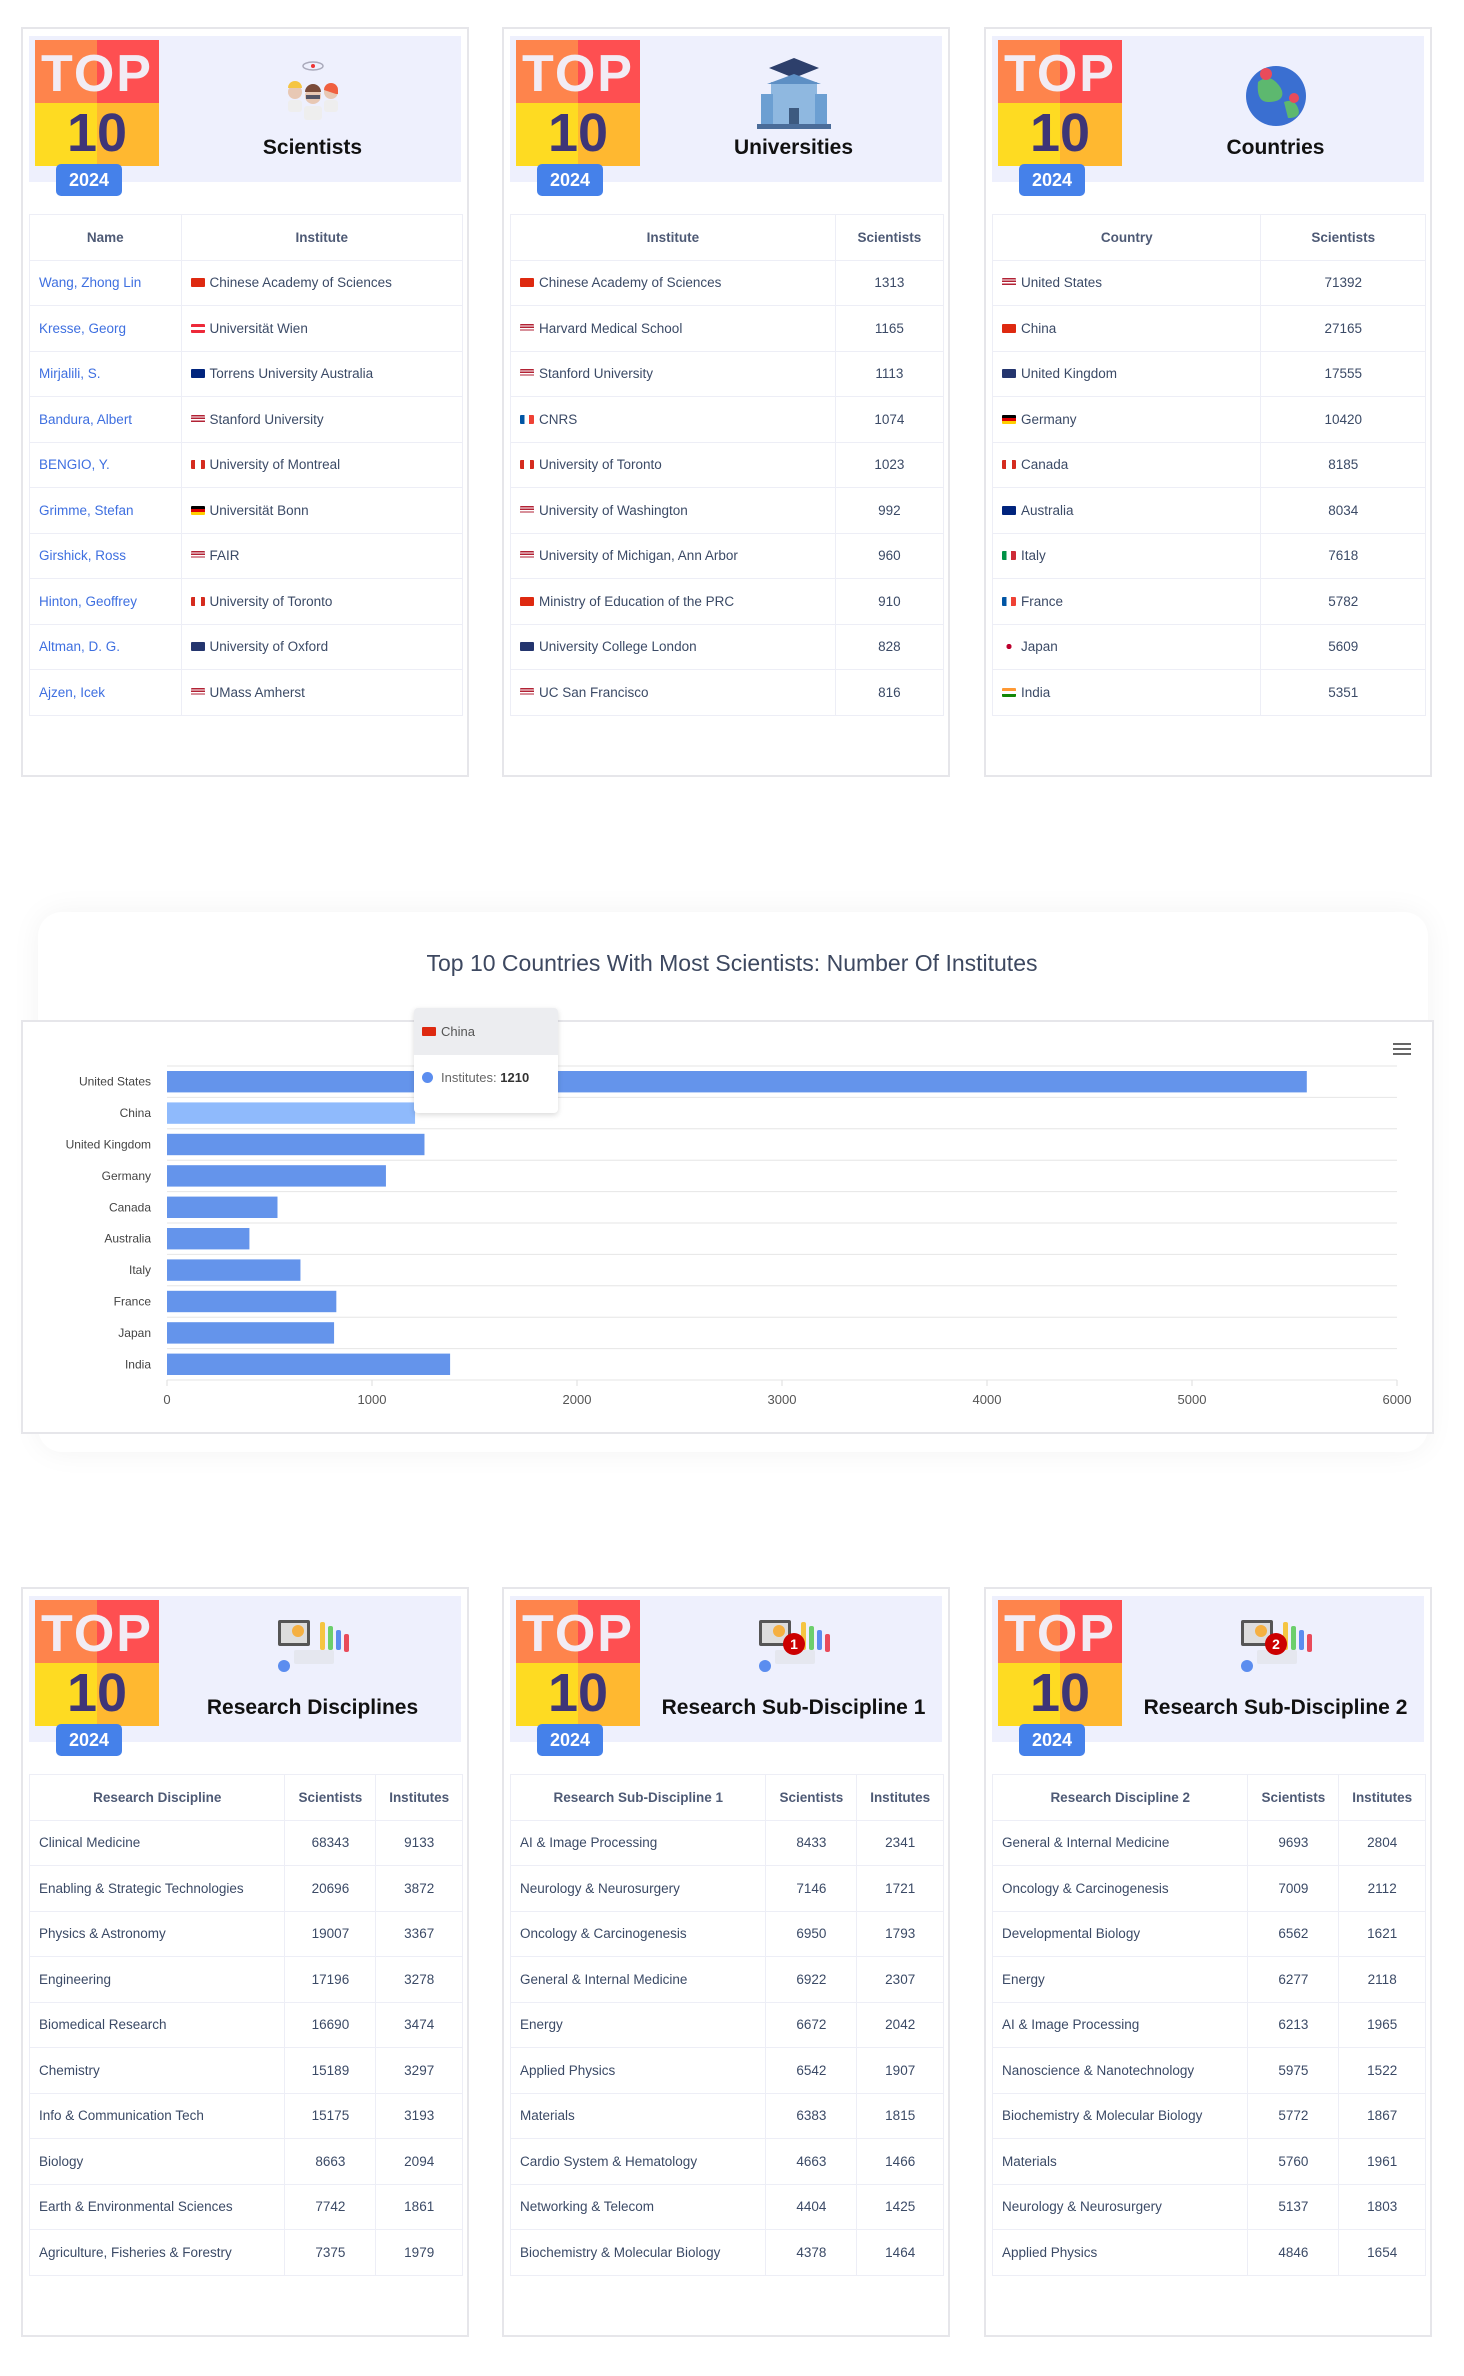 This screenshot has height=2376, width=1464. I want to click on column-header: Institutes, so click(900, 1797).